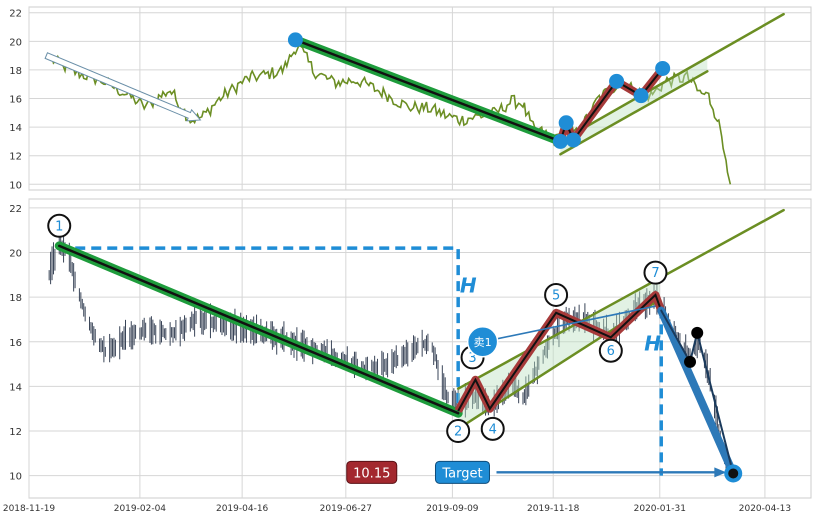 The height and width of the screenshot is (520, 817). What do you see at coordinates (452, 509) in the screenshot?
I see `x-tick-label: 2019-09-09` at bounding box center [452, 509].